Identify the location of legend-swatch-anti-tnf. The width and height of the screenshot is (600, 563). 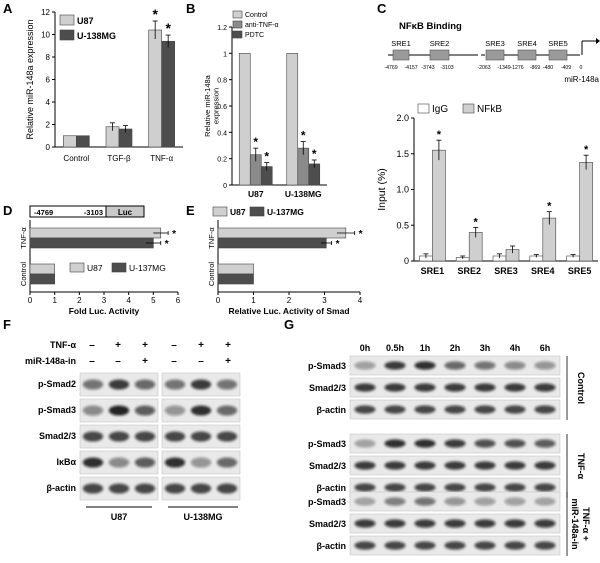
(237, 24).